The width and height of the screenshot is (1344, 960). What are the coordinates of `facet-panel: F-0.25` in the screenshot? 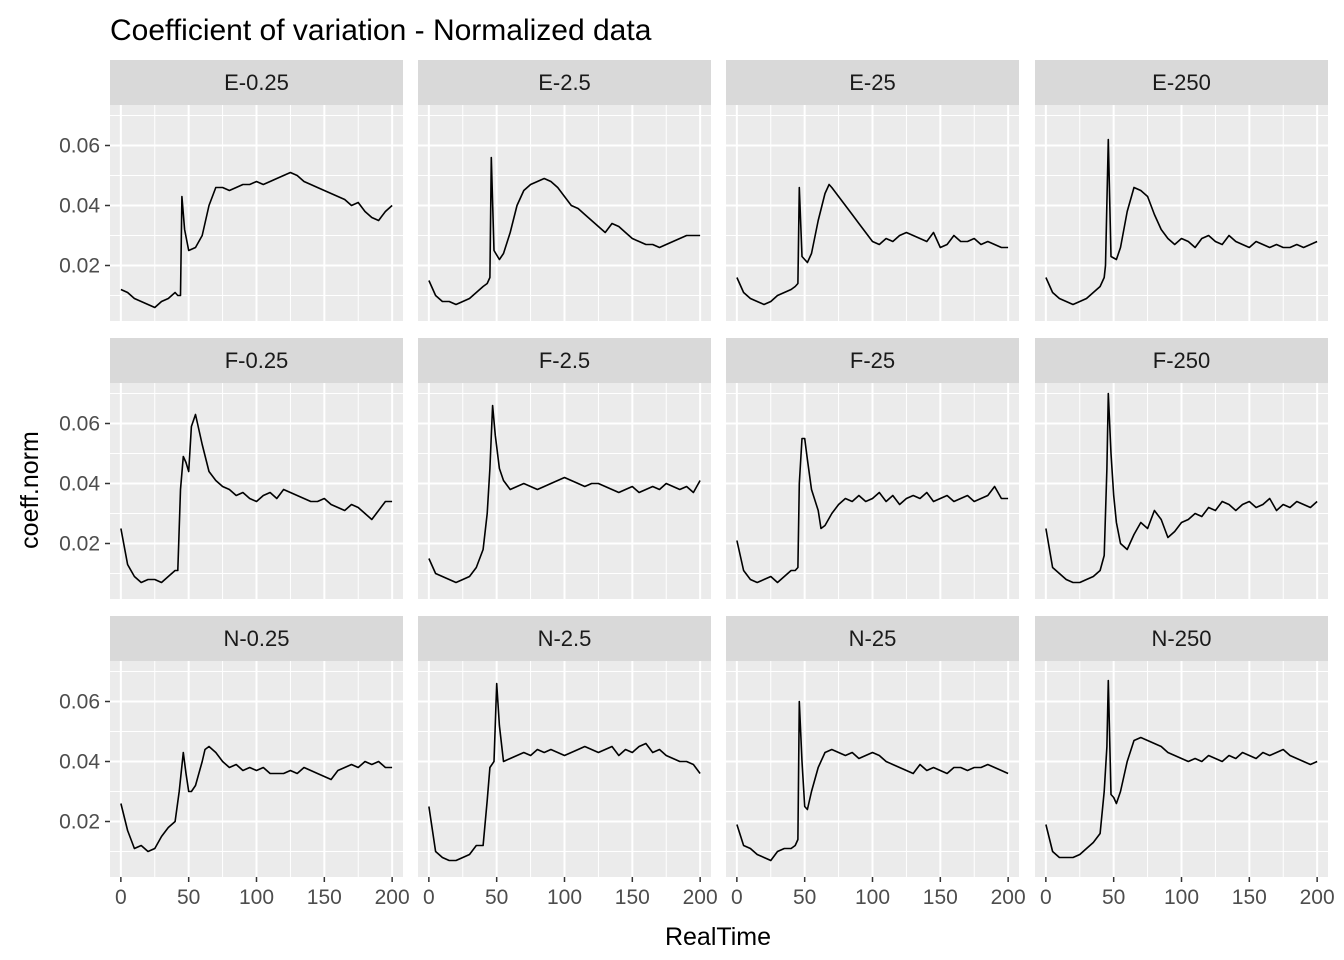 It's located at (256, 468).